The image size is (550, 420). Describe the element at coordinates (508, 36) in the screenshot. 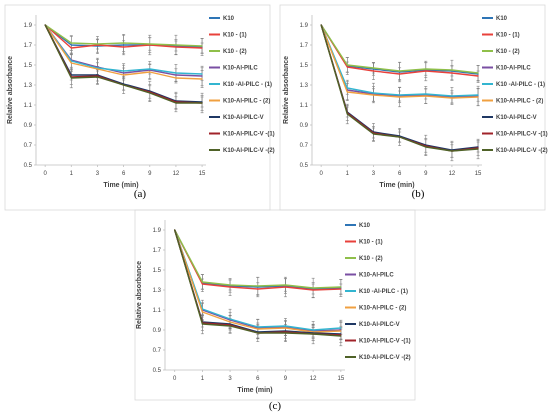

I see `legend-entry: K10 - (1)` at that location.